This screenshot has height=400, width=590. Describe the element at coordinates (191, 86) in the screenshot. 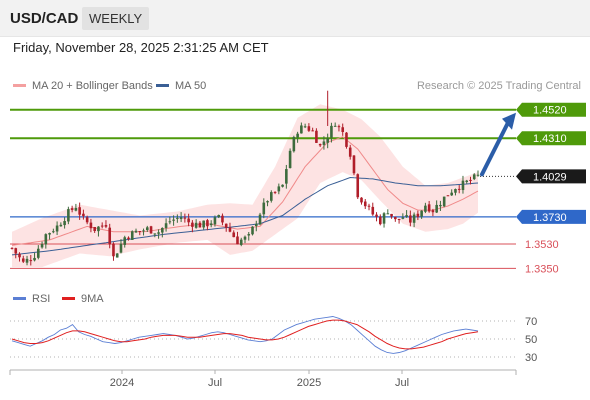

I see `ma50-legend-label: MA 50` at that location.